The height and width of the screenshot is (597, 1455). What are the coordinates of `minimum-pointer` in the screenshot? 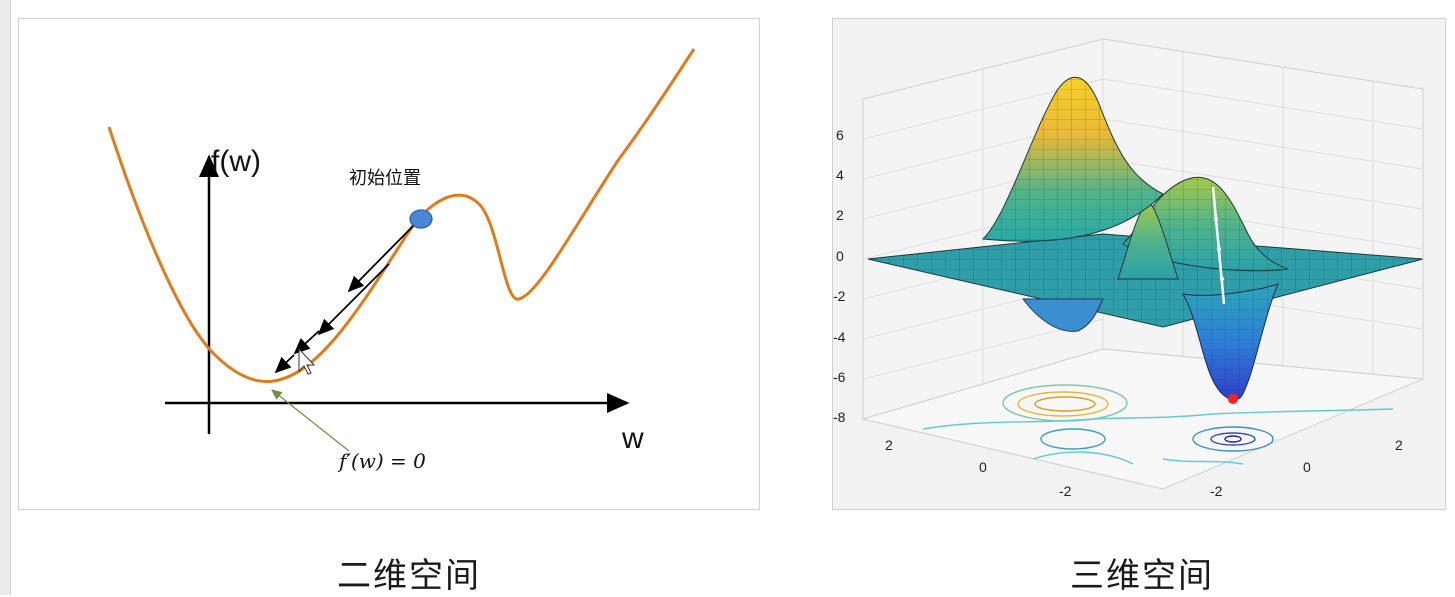 It's located at (310, 420).